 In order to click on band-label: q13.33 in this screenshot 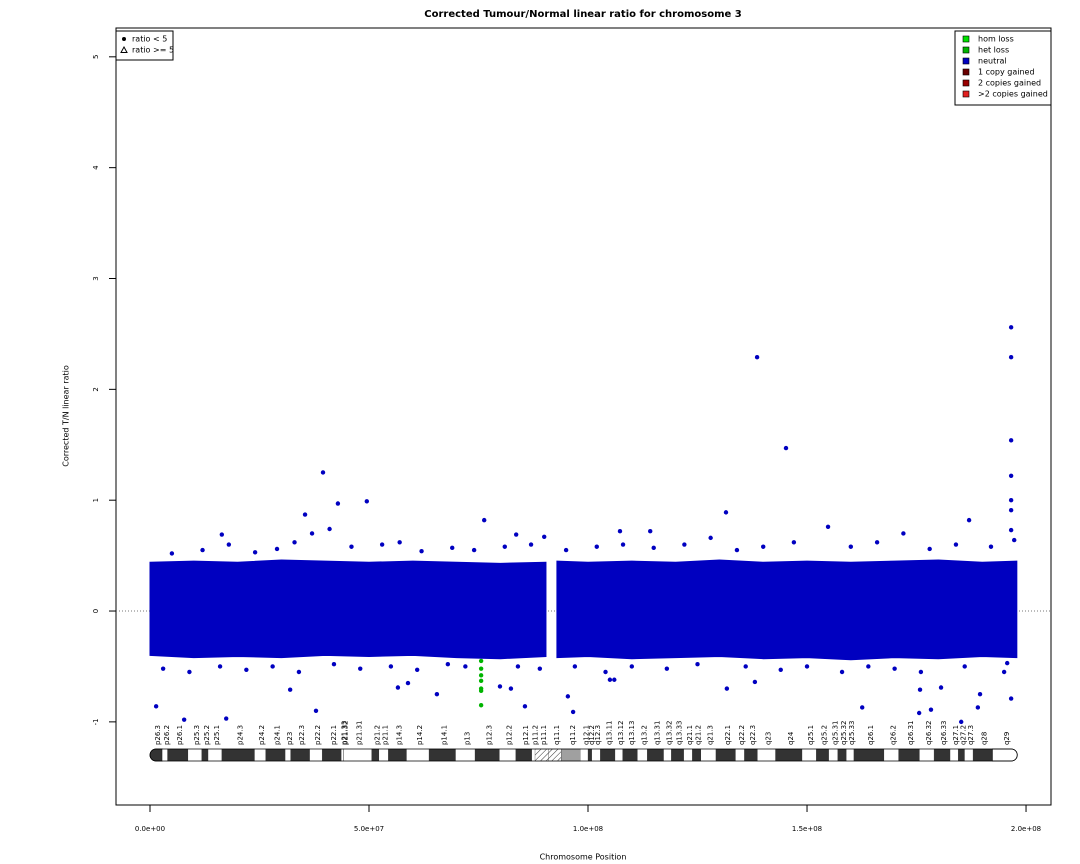, I will do `click(680, 733)`.